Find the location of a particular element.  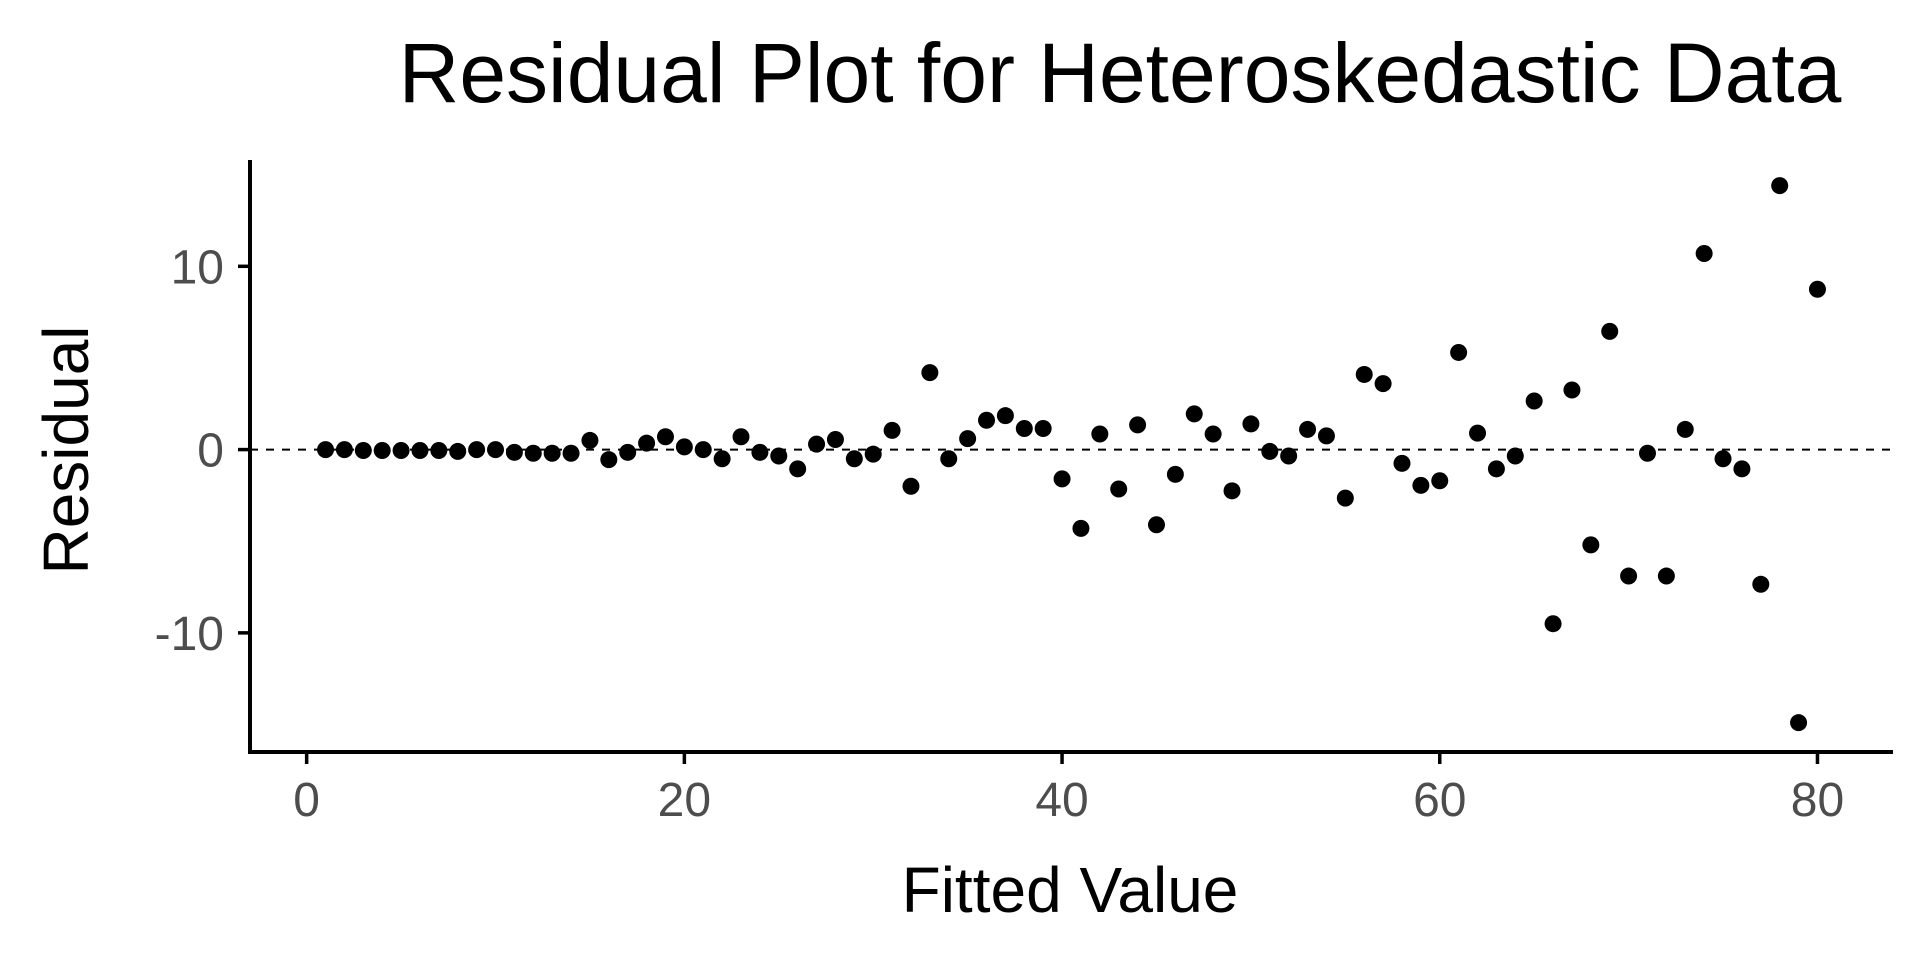

x-tick-label: 80 is located at coordinates (1817, 800).